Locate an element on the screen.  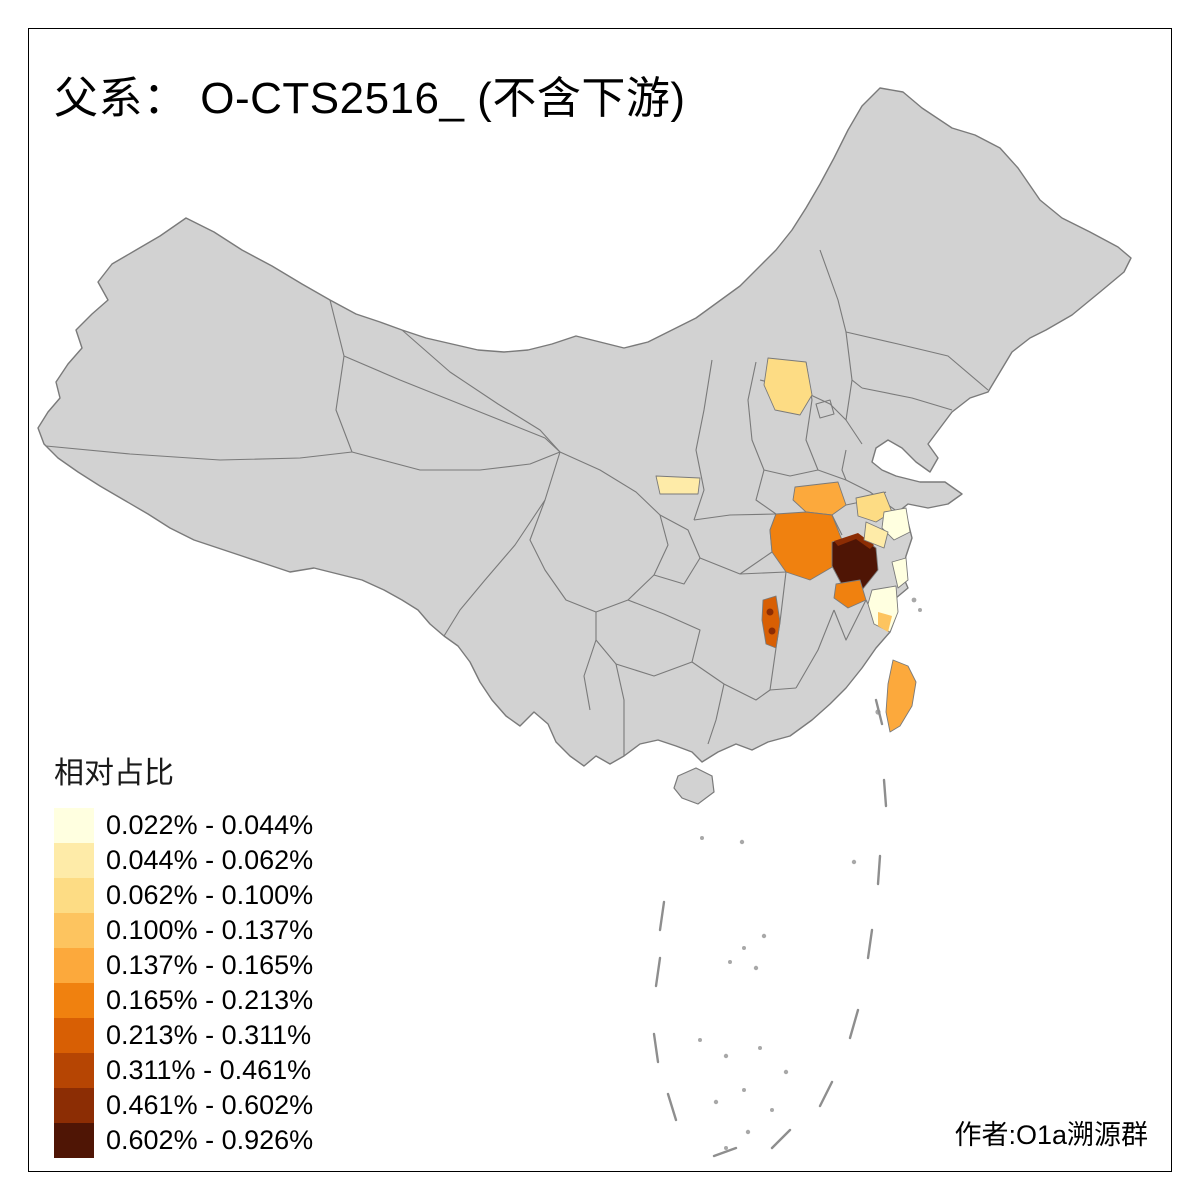
legend-row: 0.100% - 0.137% is located at coordinates (183, 930).